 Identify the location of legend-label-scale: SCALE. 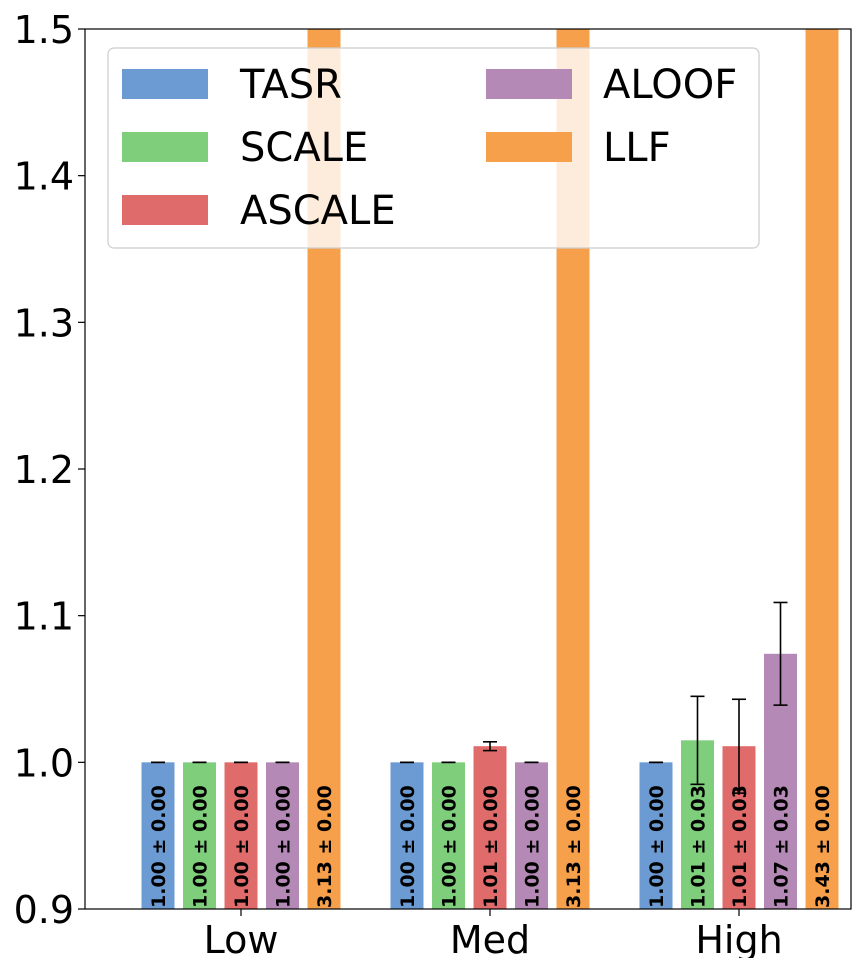
(304, 148).